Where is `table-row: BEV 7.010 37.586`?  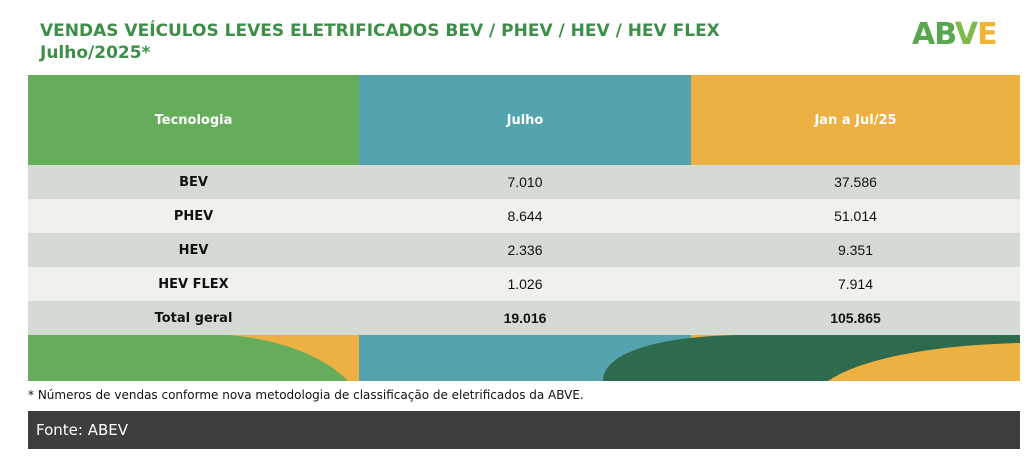
table-row: BEV 7.010 37.586 is located at coordinates (524, 182).